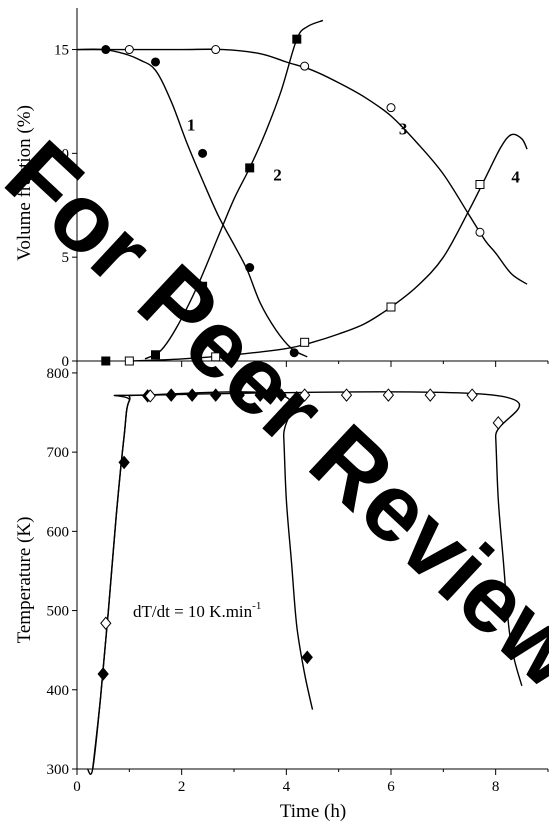 The width and height of the screenshot is (549, 827). I want to click on rate-annotation: dT/dt = 10 K.min-1, so click(197, 610).